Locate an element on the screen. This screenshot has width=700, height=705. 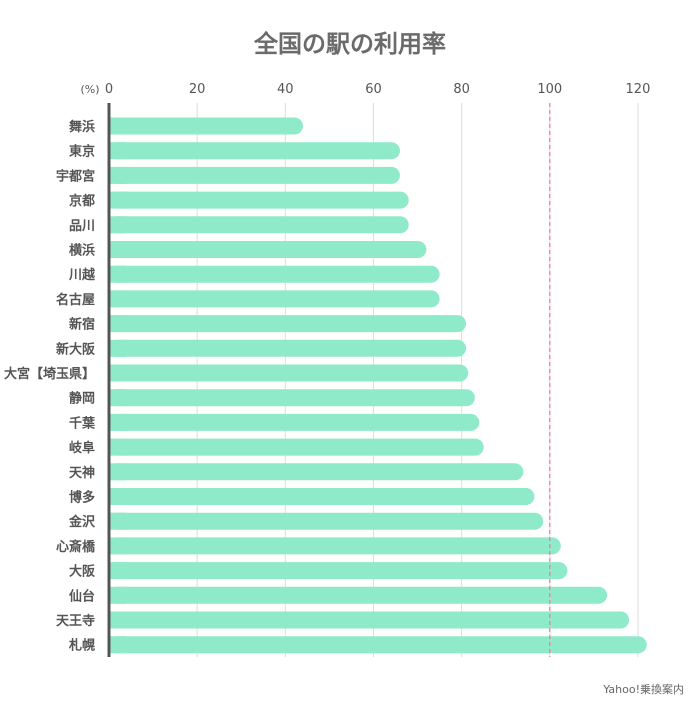
unit-label: (%) is located at coordinates (89, 89).